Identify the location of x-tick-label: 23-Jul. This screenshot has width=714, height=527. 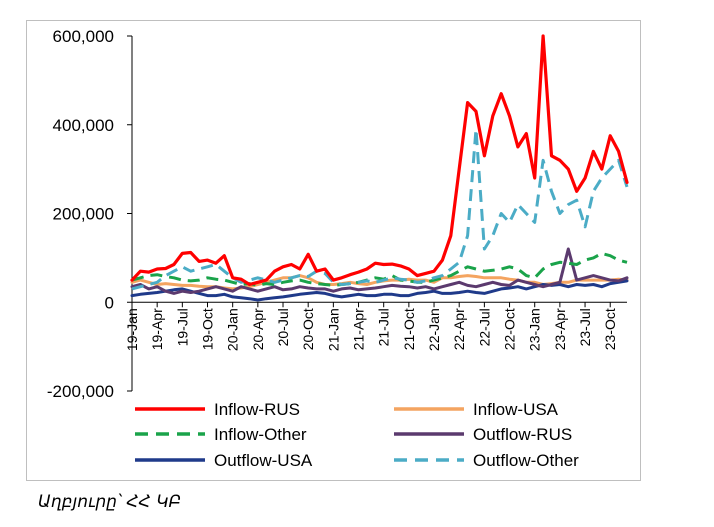
(585, 327).